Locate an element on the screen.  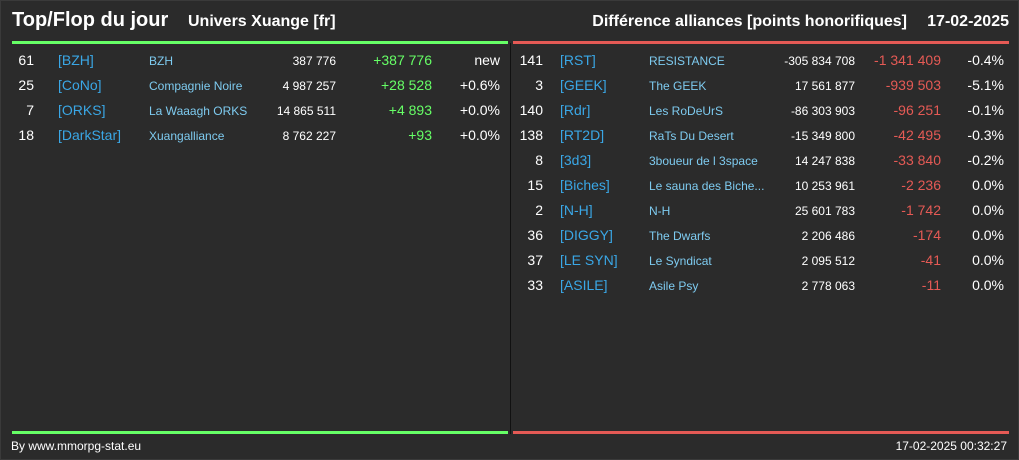
row-rank: 61 is located at coordinates (26, 60).